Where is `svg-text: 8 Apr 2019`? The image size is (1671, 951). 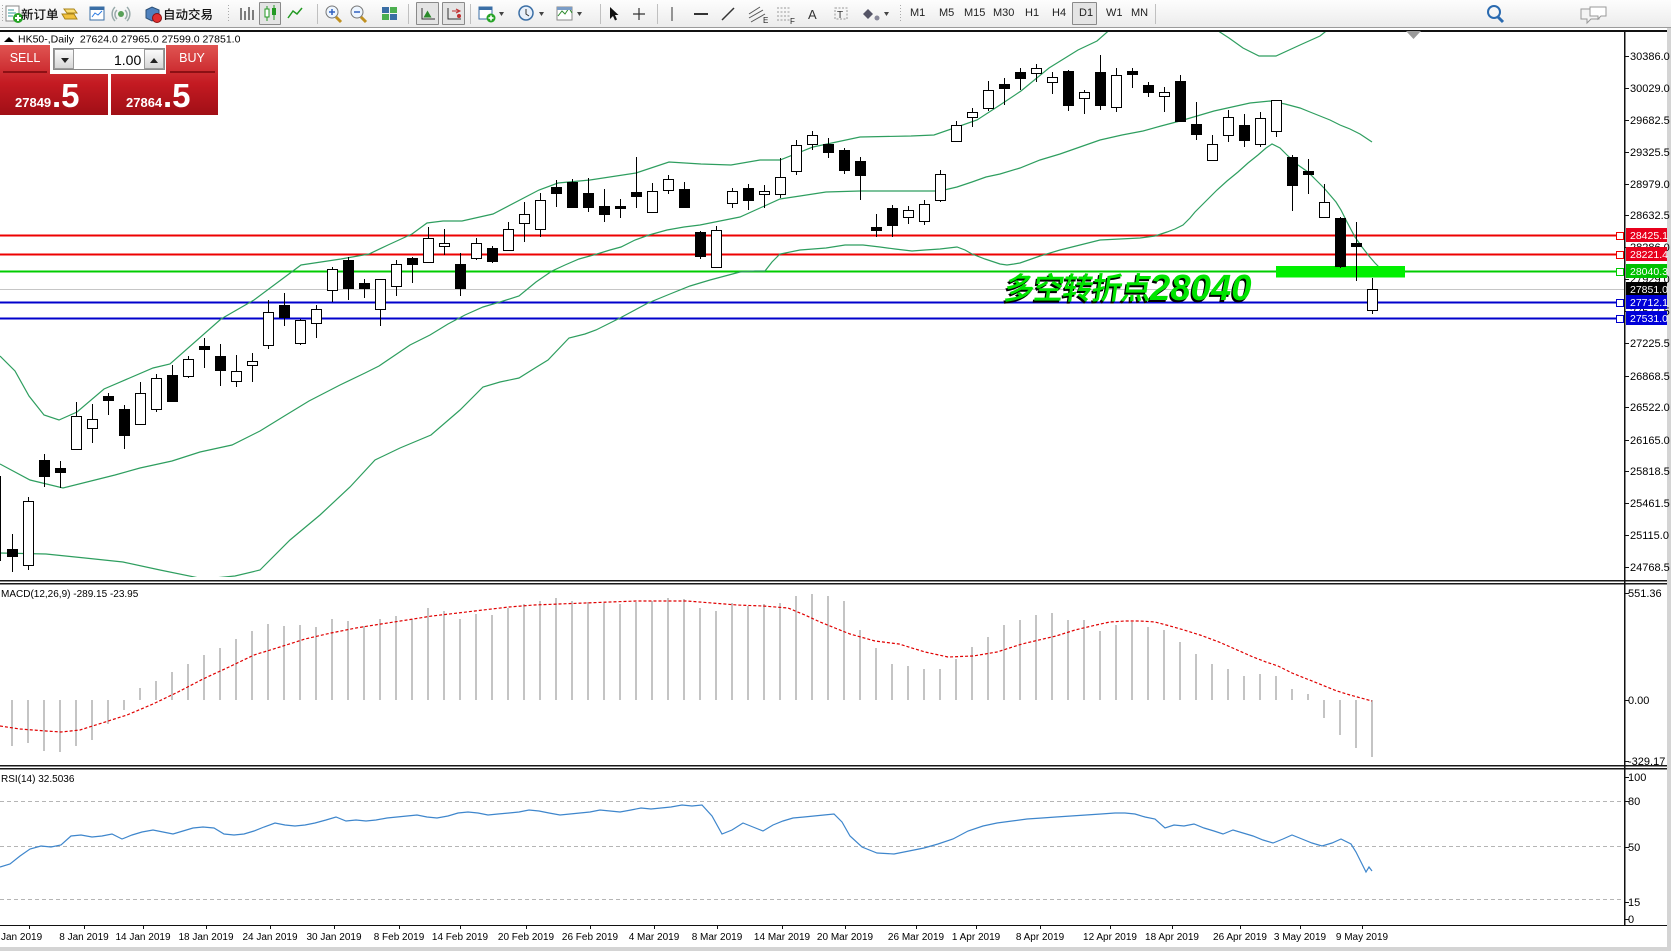 svg-text: 8 Apr 2019 is located at coordinates (1040, 937).